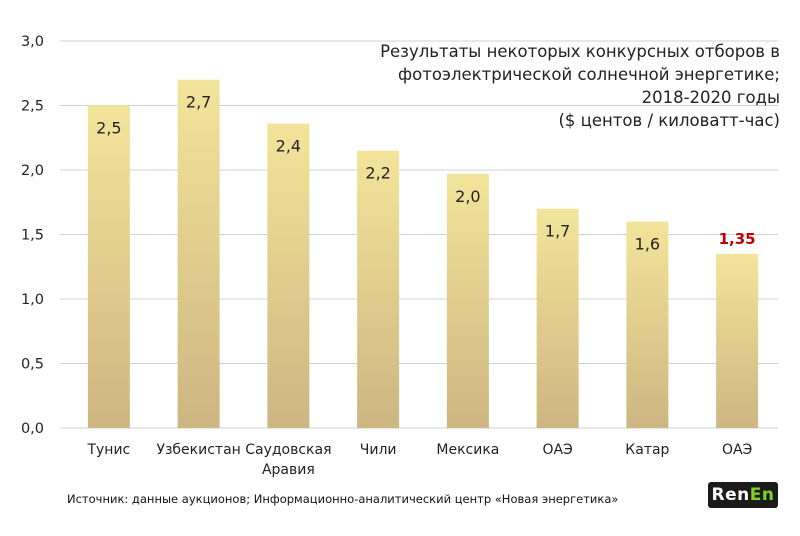  Describe the element at coordinates (32, 42) in the screenshot. I see `y-tick-label: 3,0` at that location.